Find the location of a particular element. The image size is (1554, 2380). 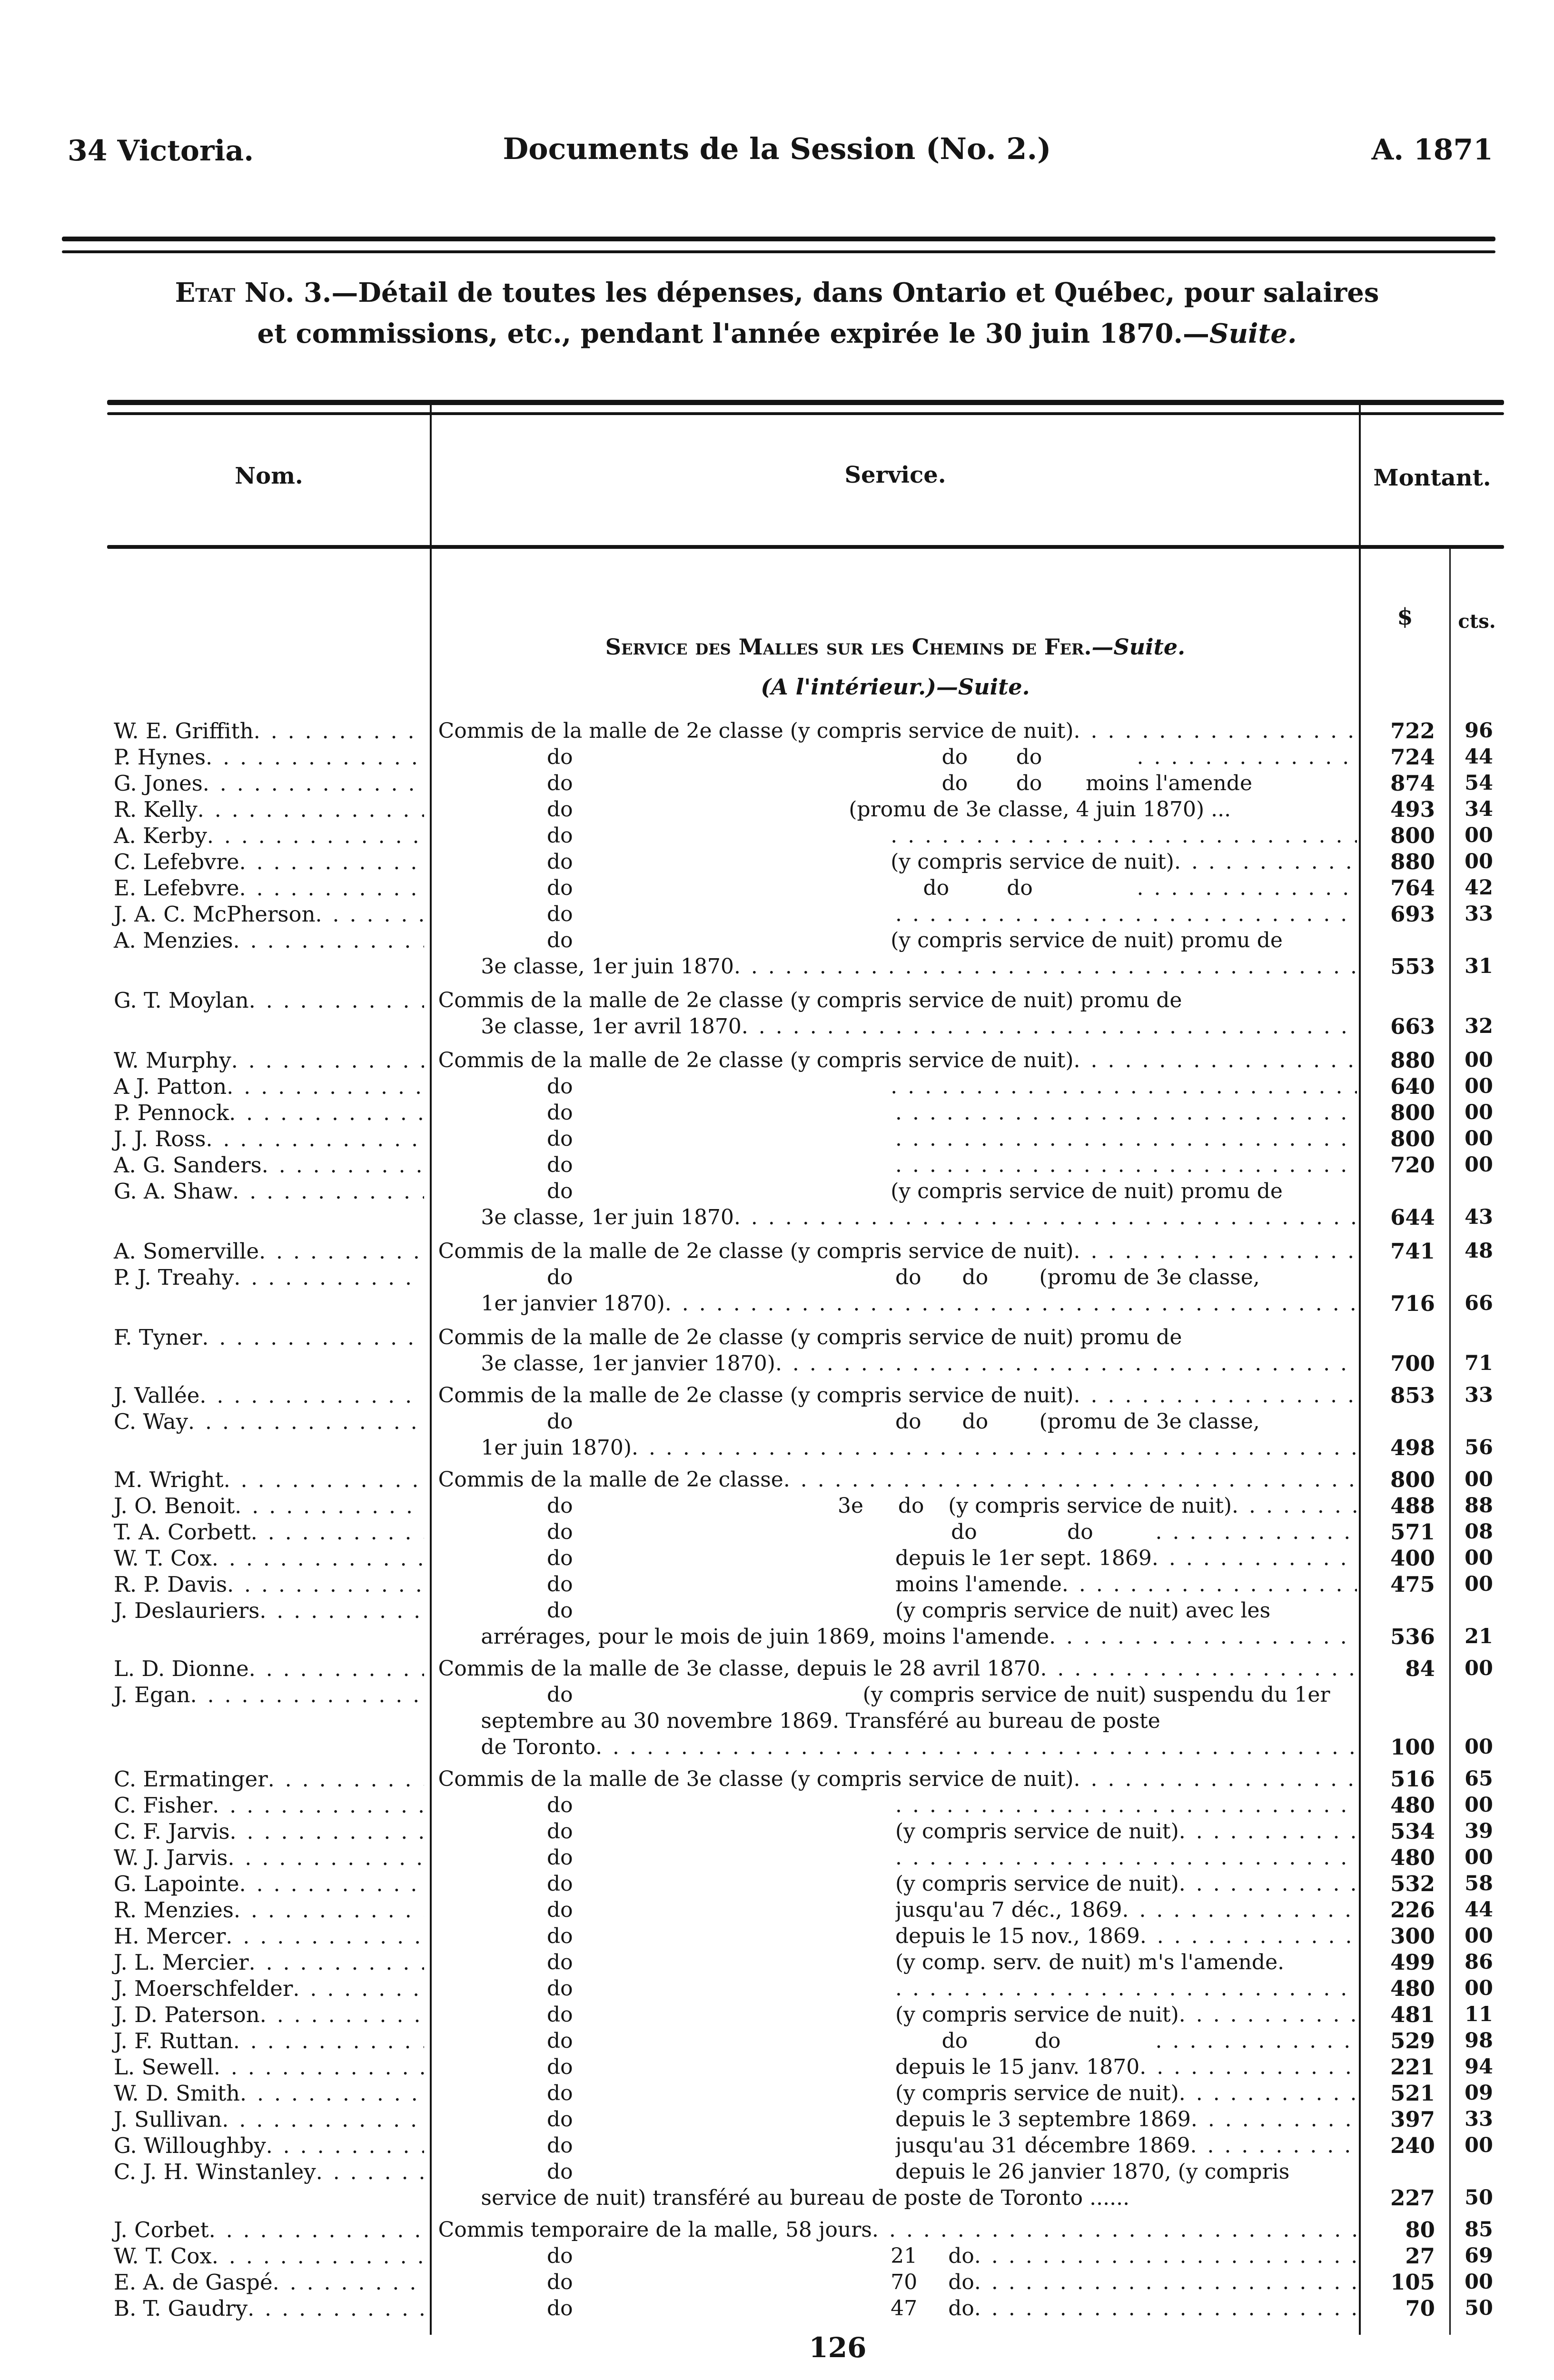

table-row: C. Way do do do (promu de 3e classe, is located at coordinates (806, 1421).